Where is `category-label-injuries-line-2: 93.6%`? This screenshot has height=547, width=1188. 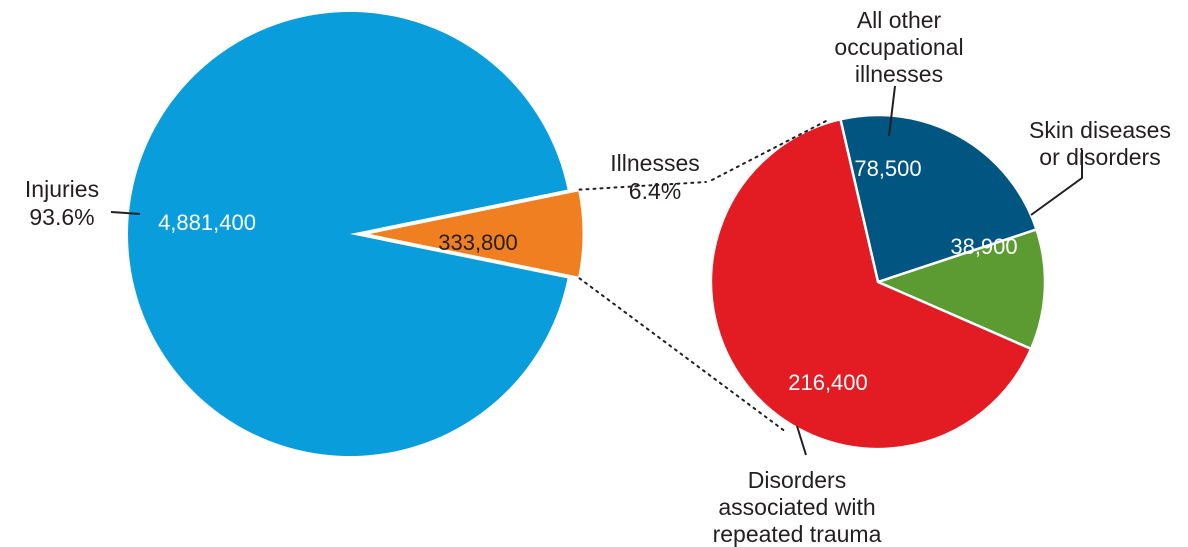
category-label-injuries-line-2: 93.6% is located at coordinates (61, 217).